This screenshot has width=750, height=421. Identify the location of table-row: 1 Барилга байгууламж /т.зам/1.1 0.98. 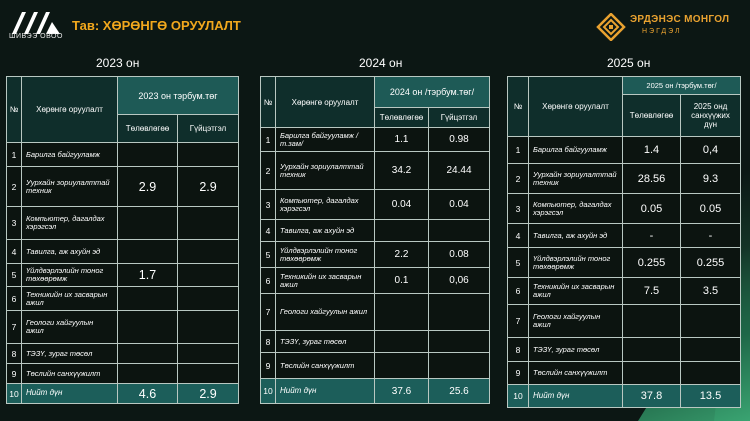
(375, 139).